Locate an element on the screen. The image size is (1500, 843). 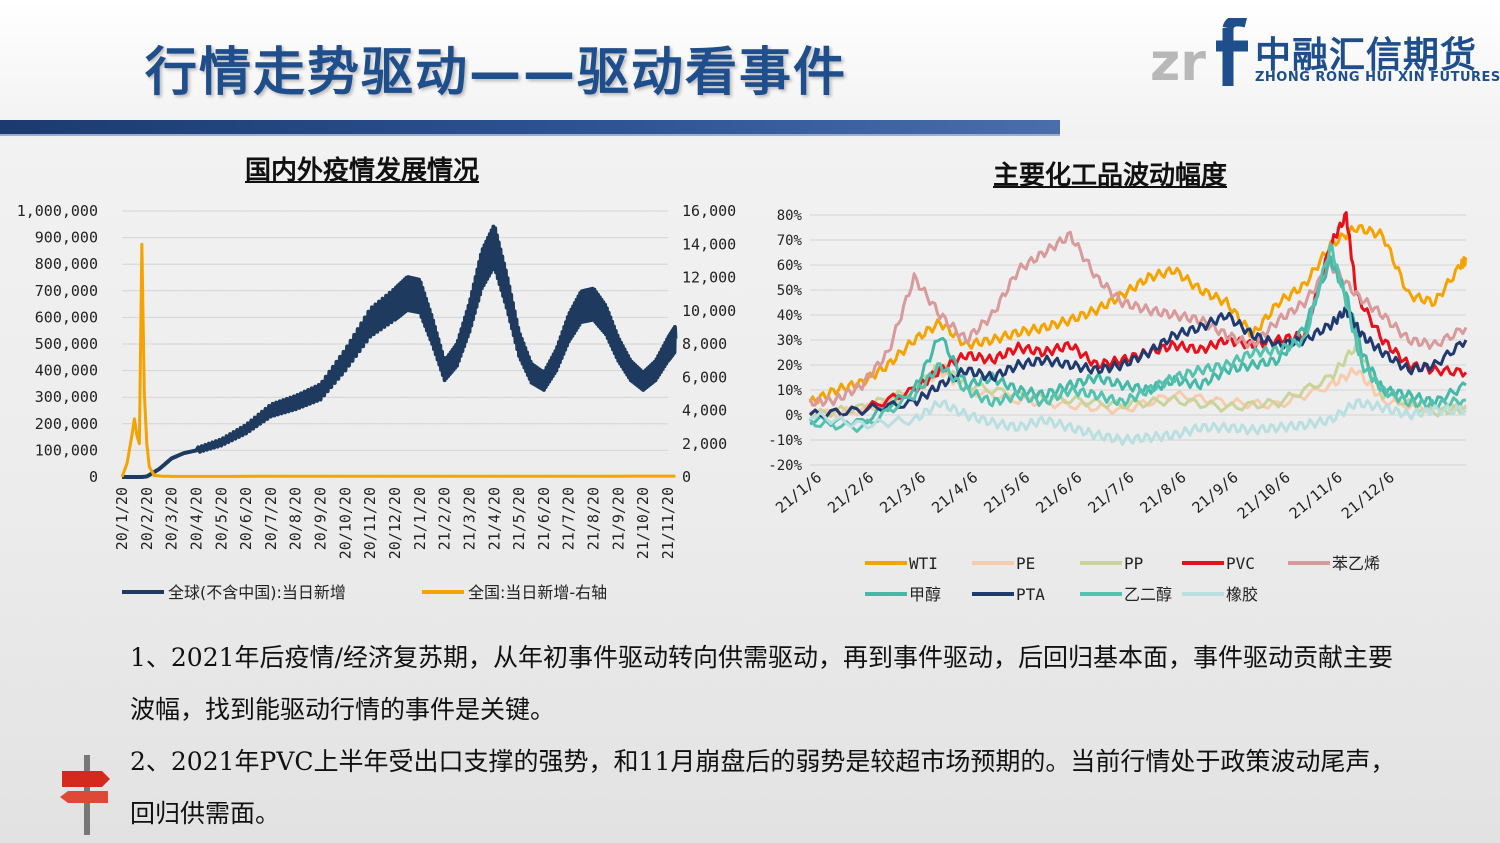
y-tick-label: 80% is located at coordinates (790, 216).